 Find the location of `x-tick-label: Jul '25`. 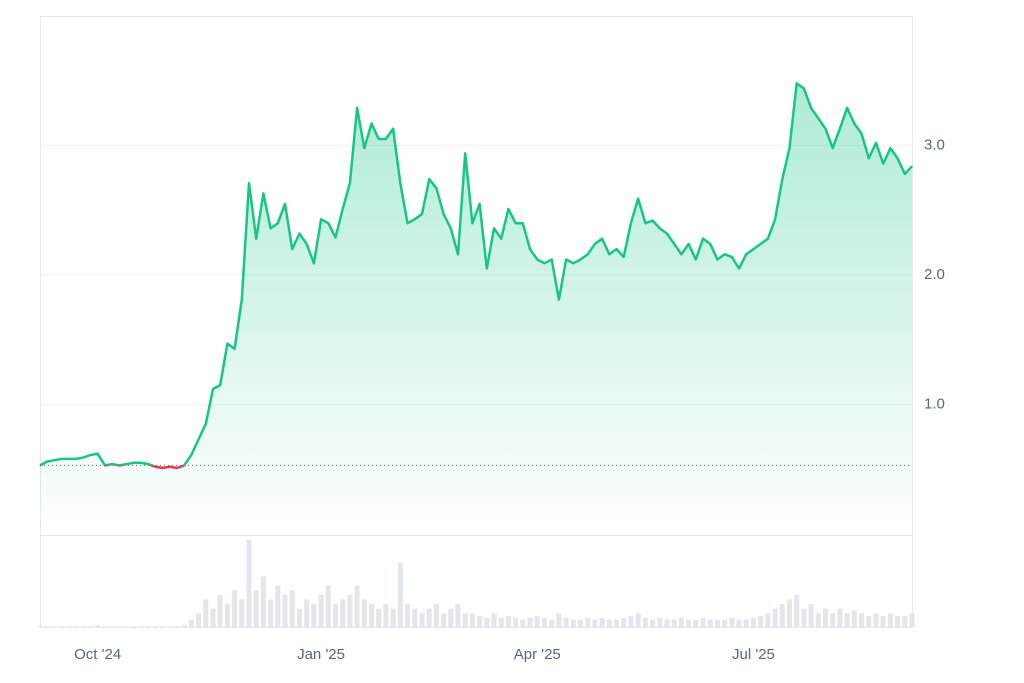

x-tick-label: Jul '25 is located at coordinates (753, 654).